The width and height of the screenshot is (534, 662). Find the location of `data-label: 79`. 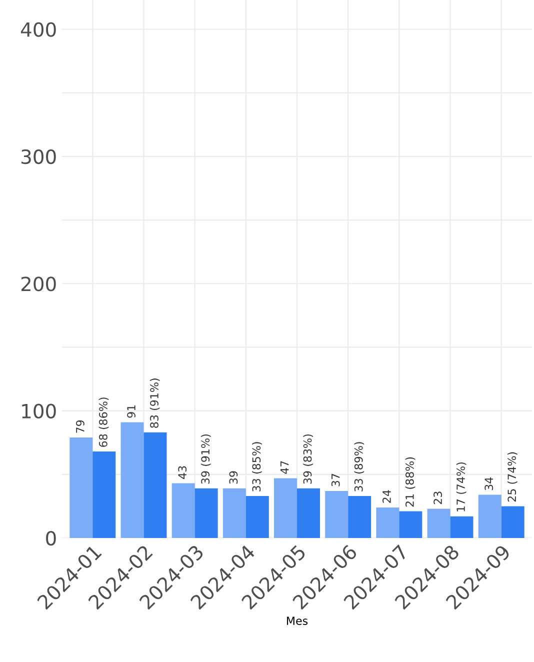

data-label: 79 is located at coordinates (80, 426).